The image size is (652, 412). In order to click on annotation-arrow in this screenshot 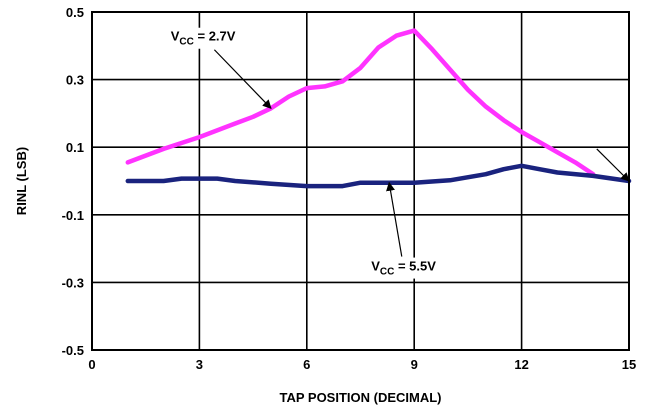, I will do `click(395, 220)`.